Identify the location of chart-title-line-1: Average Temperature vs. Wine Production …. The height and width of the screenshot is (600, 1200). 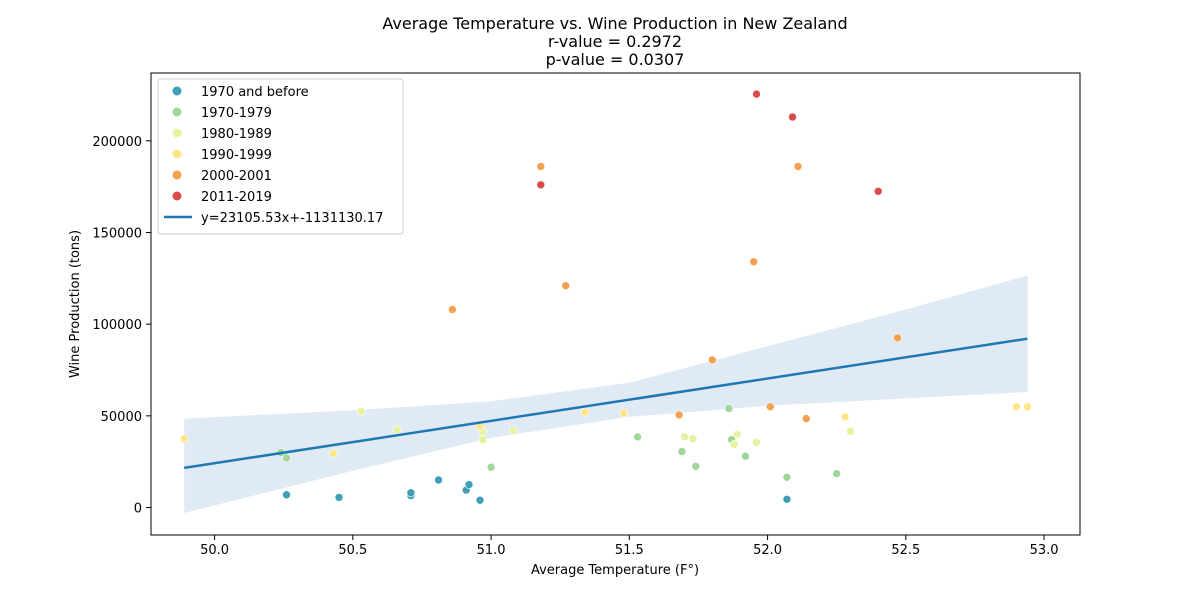
(614, 23).